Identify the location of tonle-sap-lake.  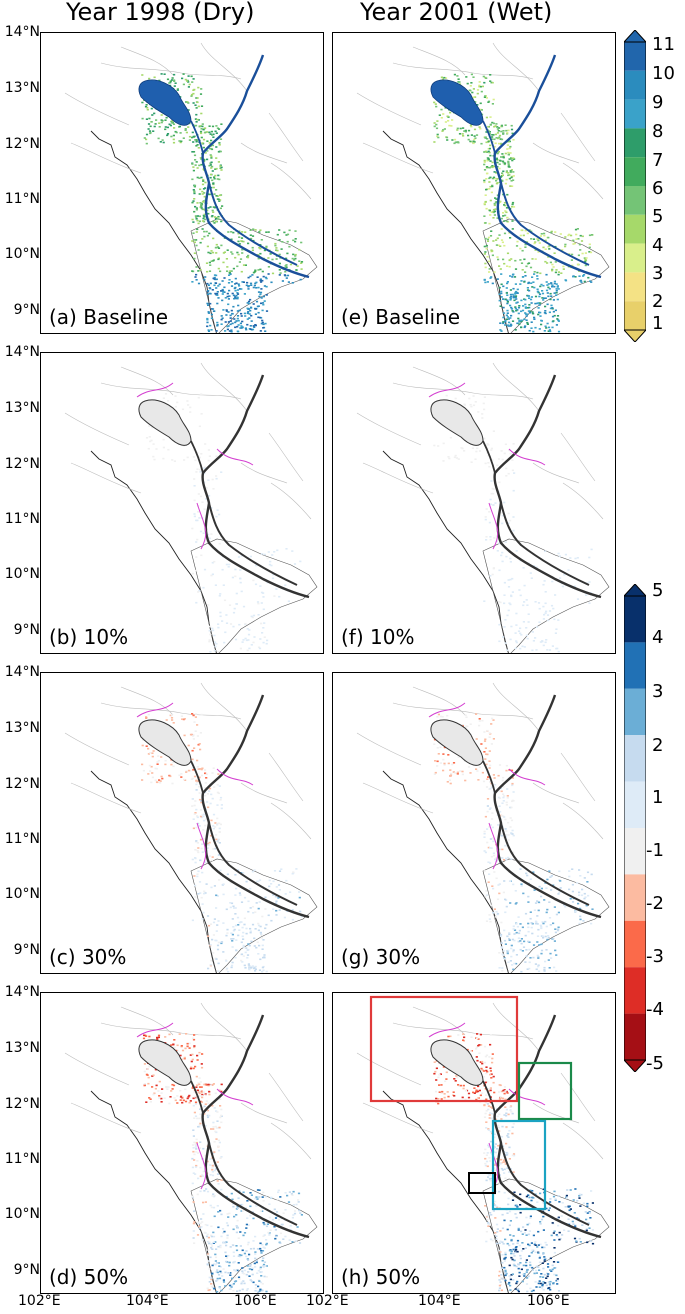
(165, 422).